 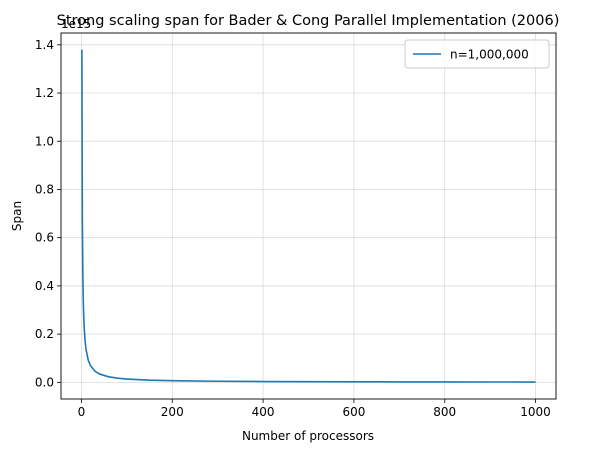 What do you see at coordinates (44, 141) in the screenshot?
I see `y-tick-label: 1.0` at bounding box center [44, 141].